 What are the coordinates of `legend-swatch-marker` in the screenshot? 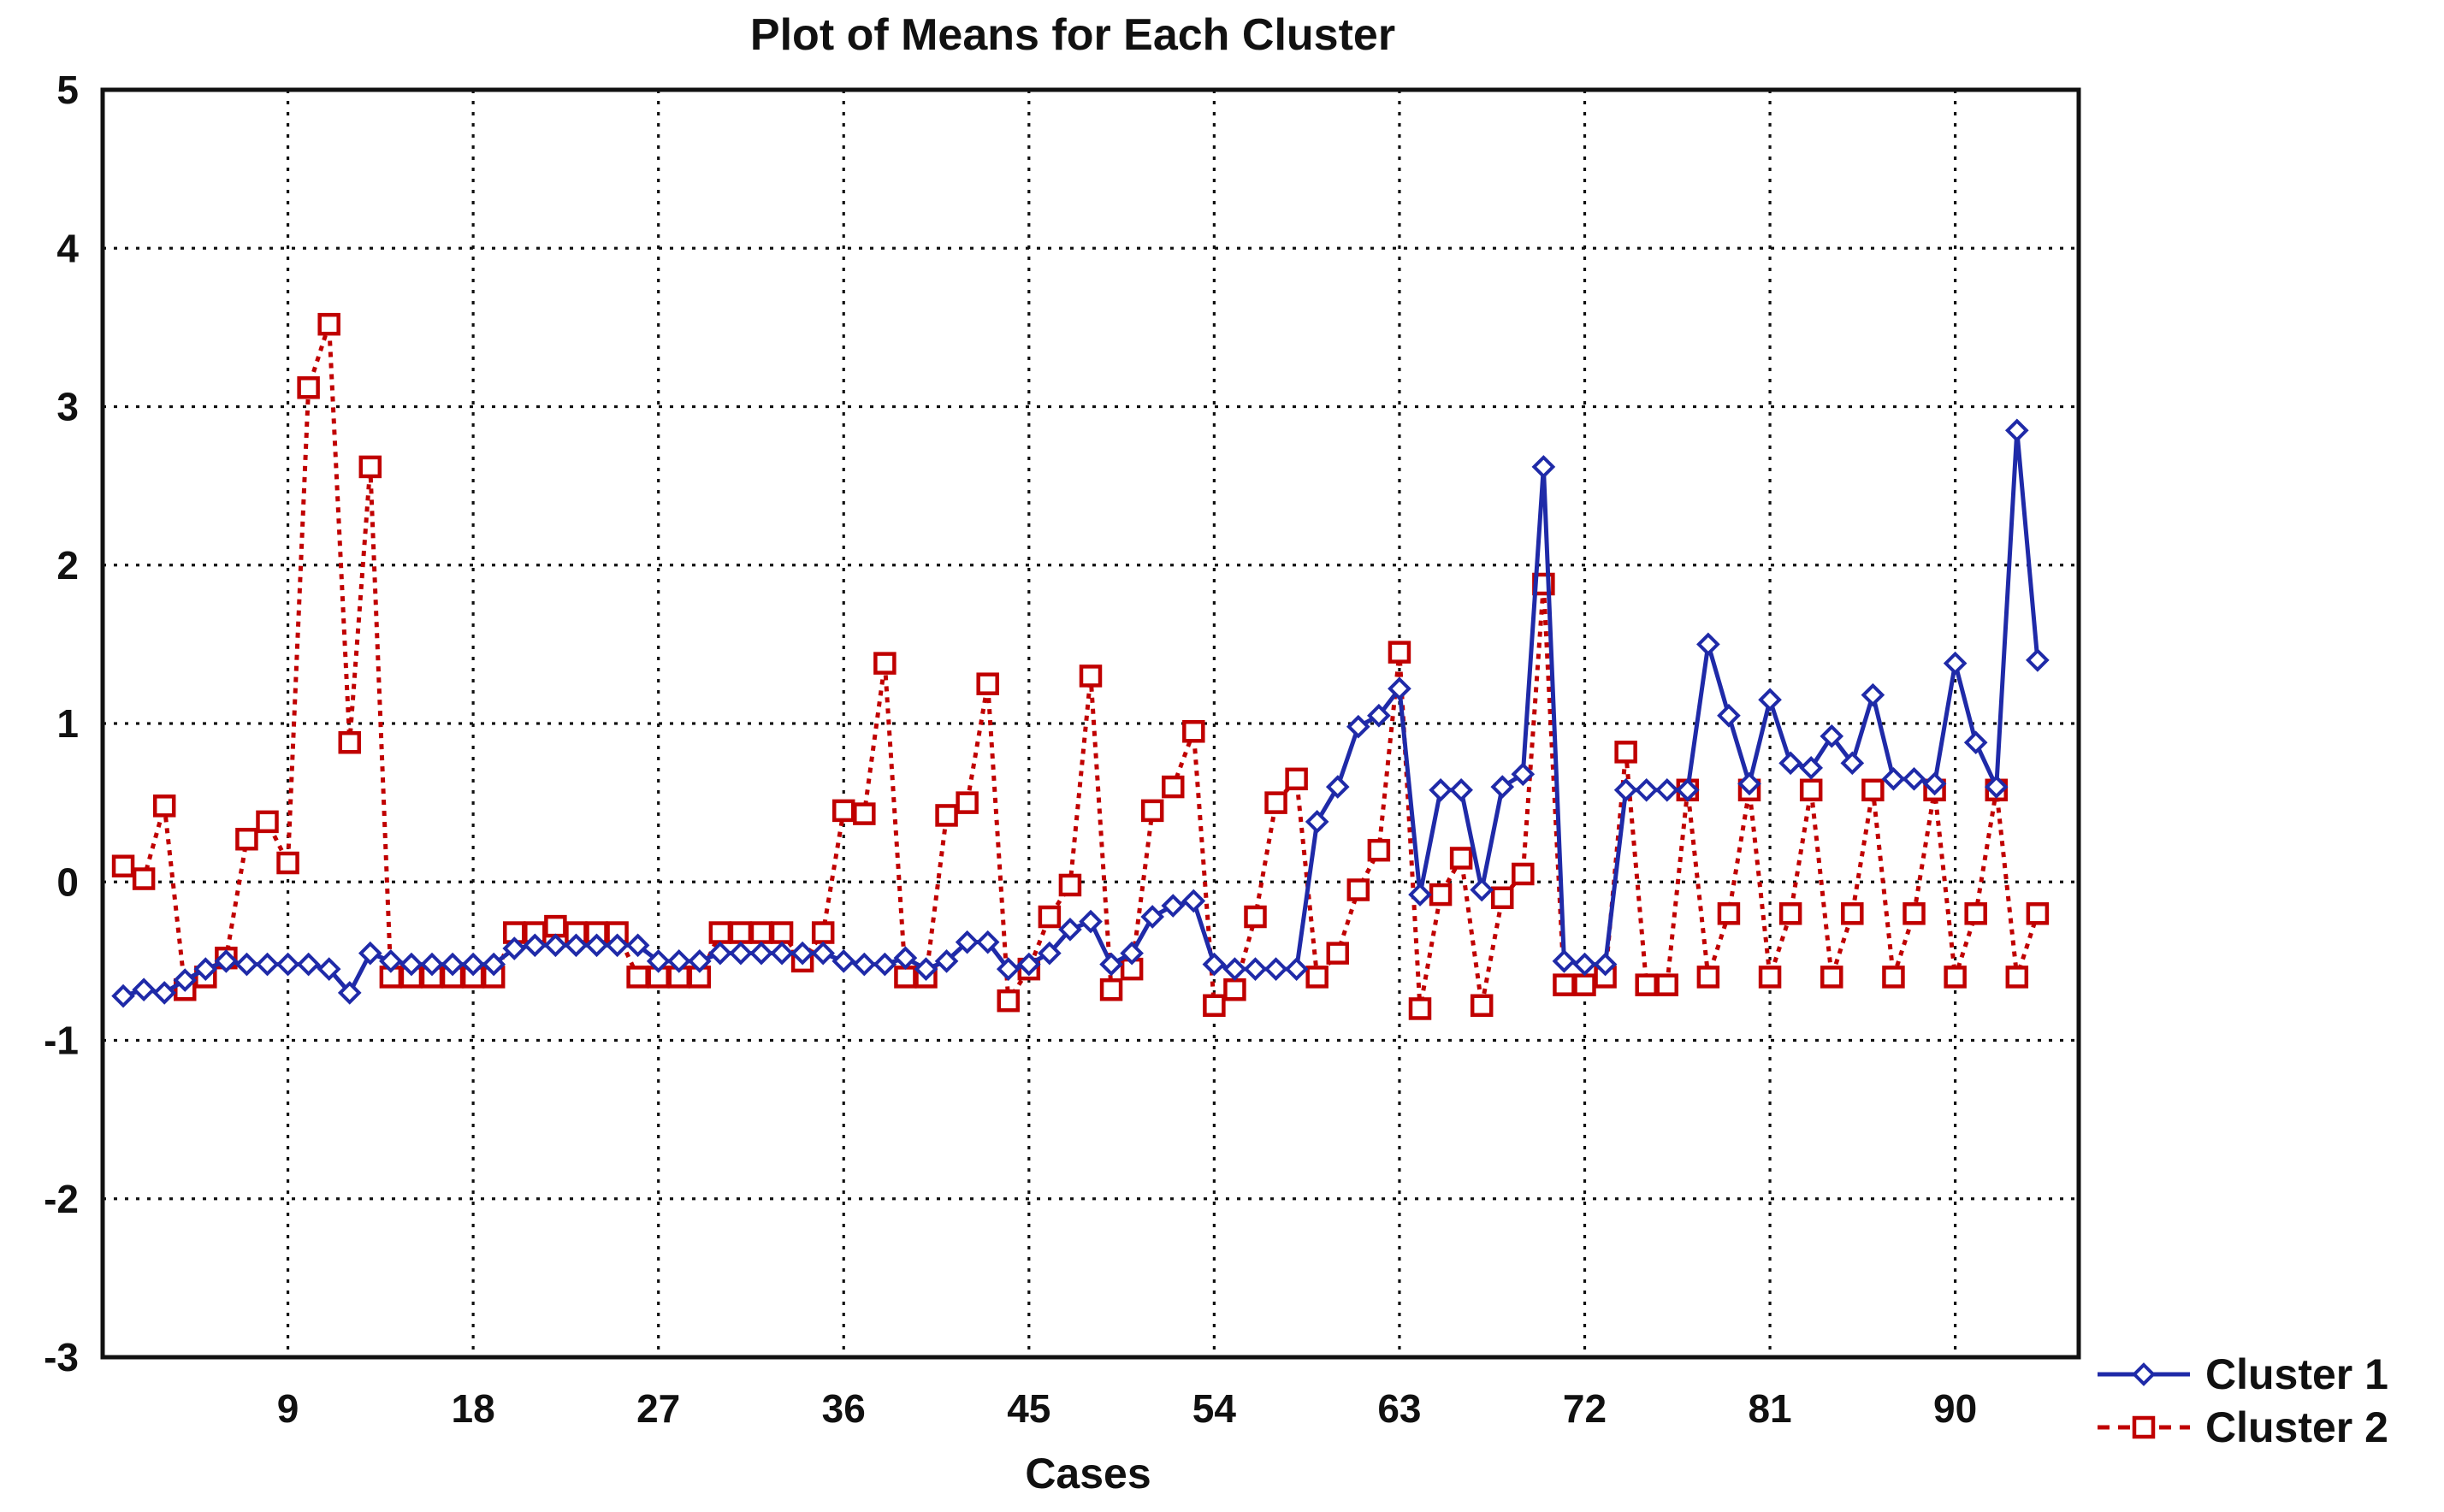 It's located at (2144, 1374).